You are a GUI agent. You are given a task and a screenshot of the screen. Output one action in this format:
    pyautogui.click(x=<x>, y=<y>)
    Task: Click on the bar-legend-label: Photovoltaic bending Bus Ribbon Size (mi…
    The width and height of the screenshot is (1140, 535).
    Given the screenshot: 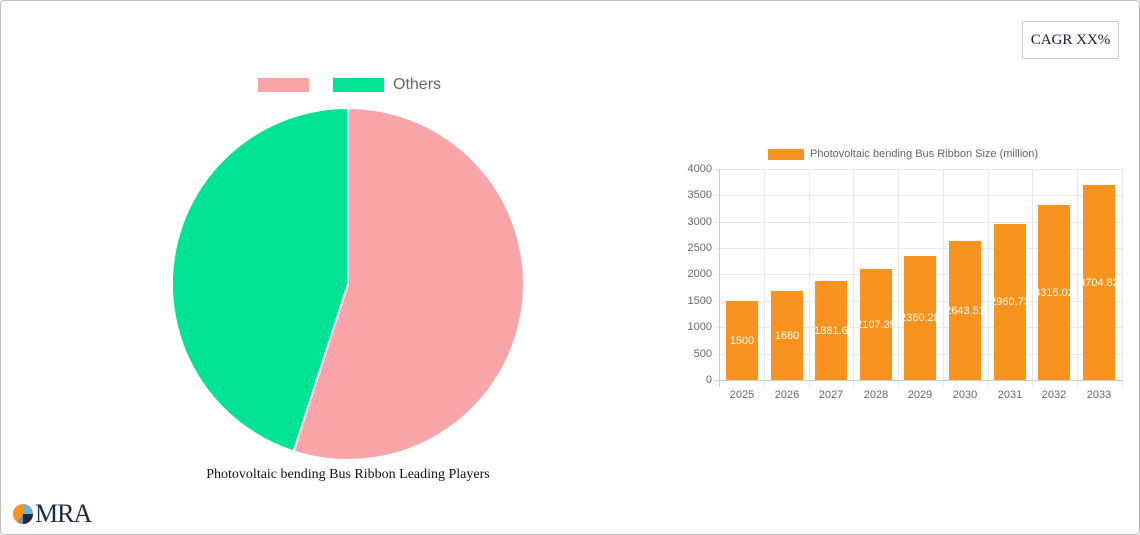 What is the action you would take?
    pyautogui.click(x=924, y=154)
    